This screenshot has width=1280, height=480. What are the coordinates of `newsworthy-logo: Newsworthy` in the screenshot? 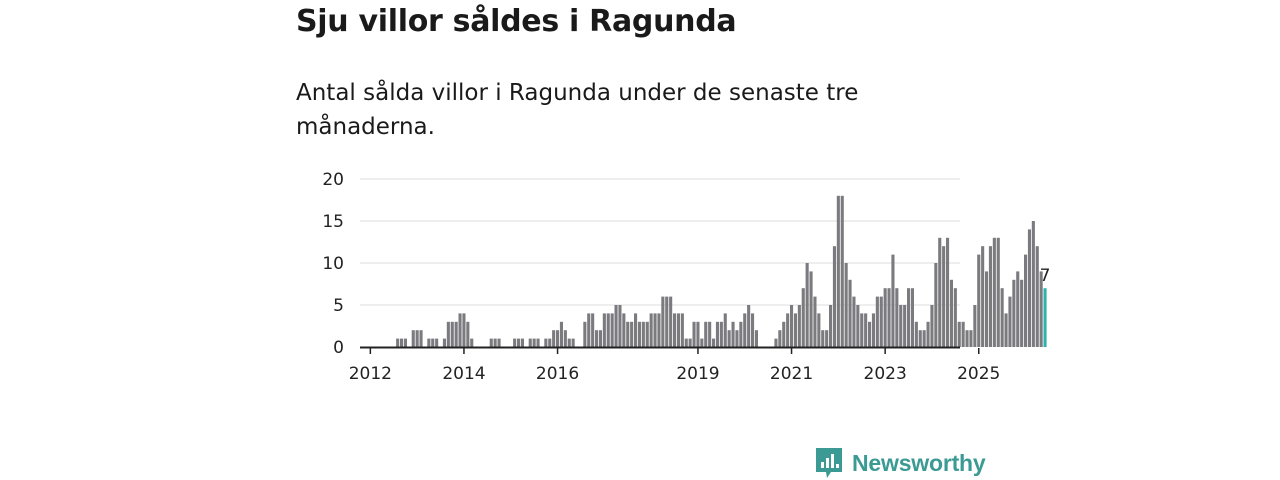 It's located at (900, 463).